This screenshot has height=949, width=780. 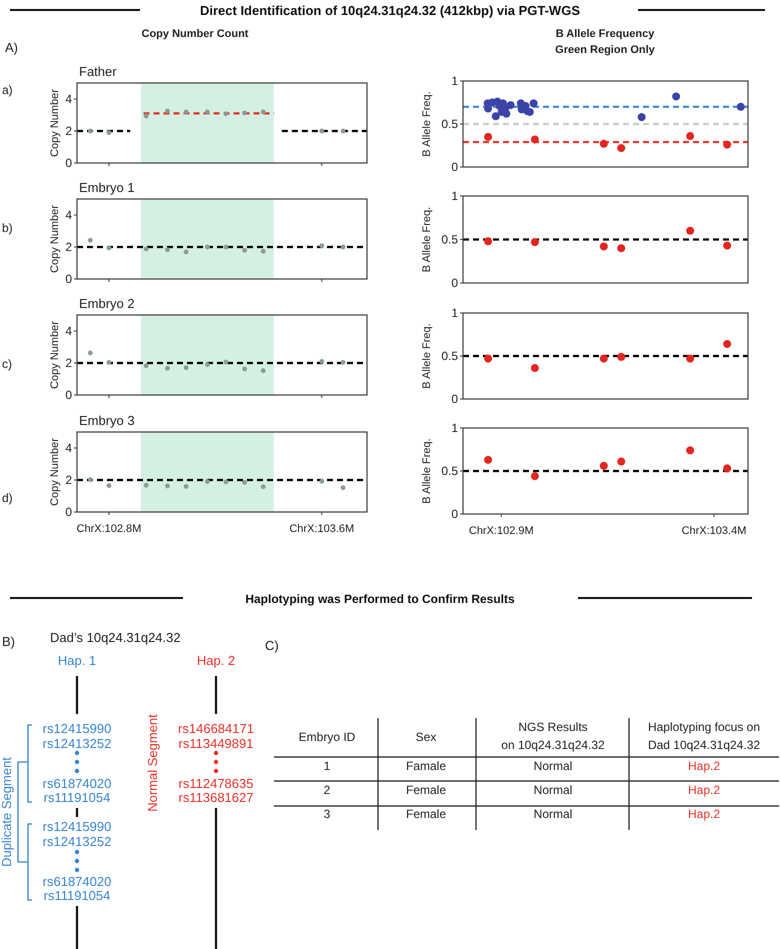 I want to click on text: a), so click(x=7, y=90).